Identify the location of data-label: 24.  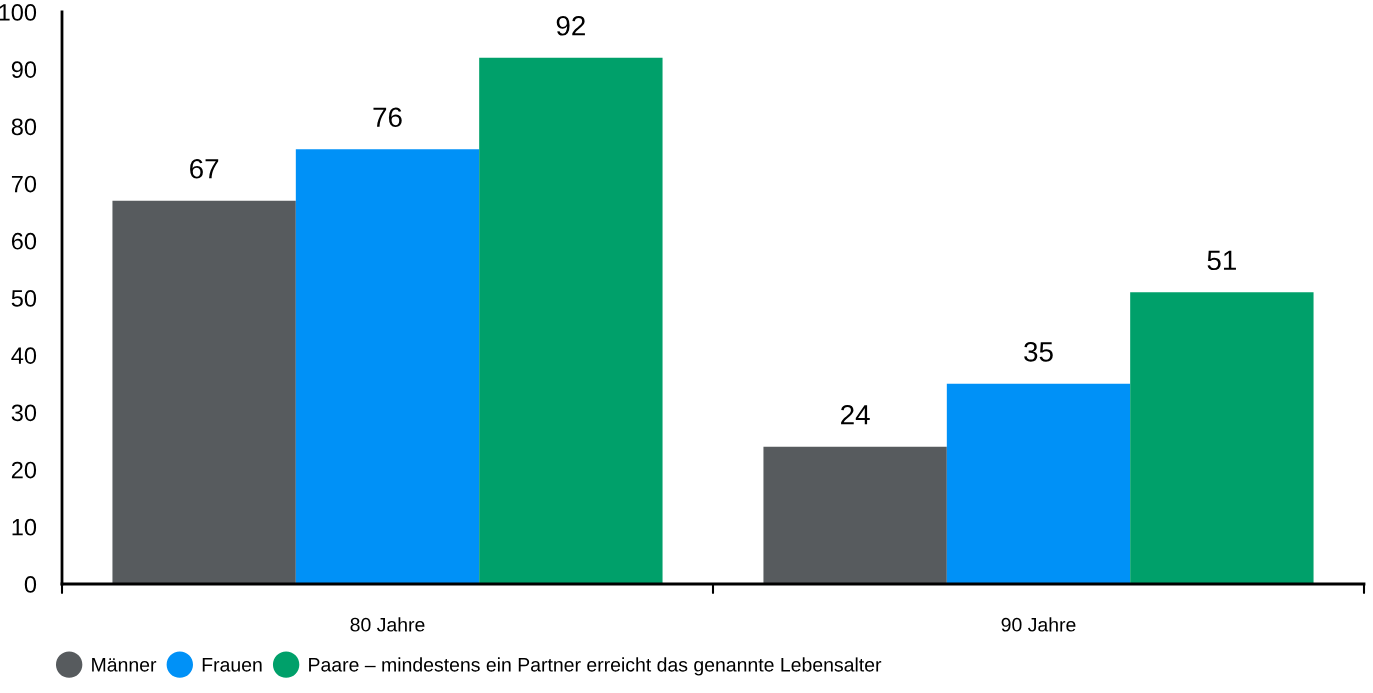
(855, 414).